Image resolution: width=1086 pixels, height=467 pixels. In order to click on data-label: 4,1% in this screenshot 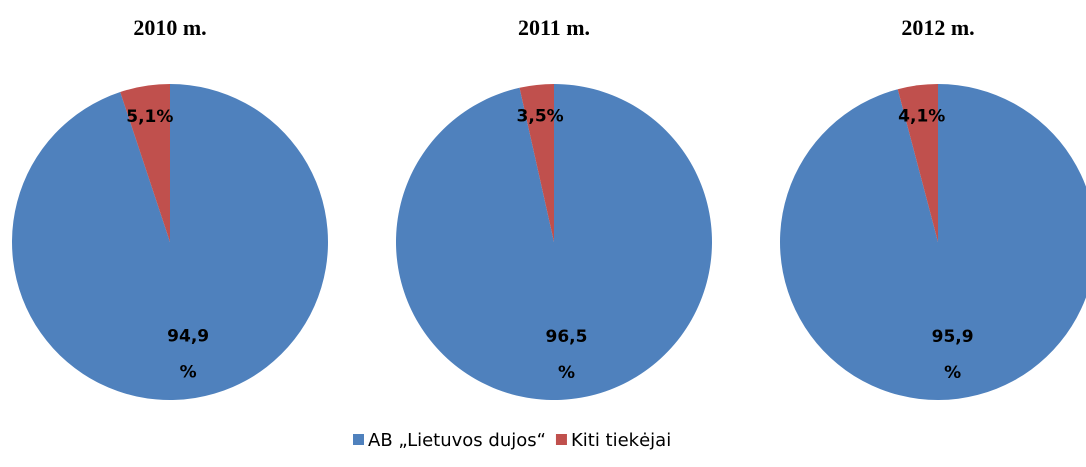, I will do `click(921, 117)`.